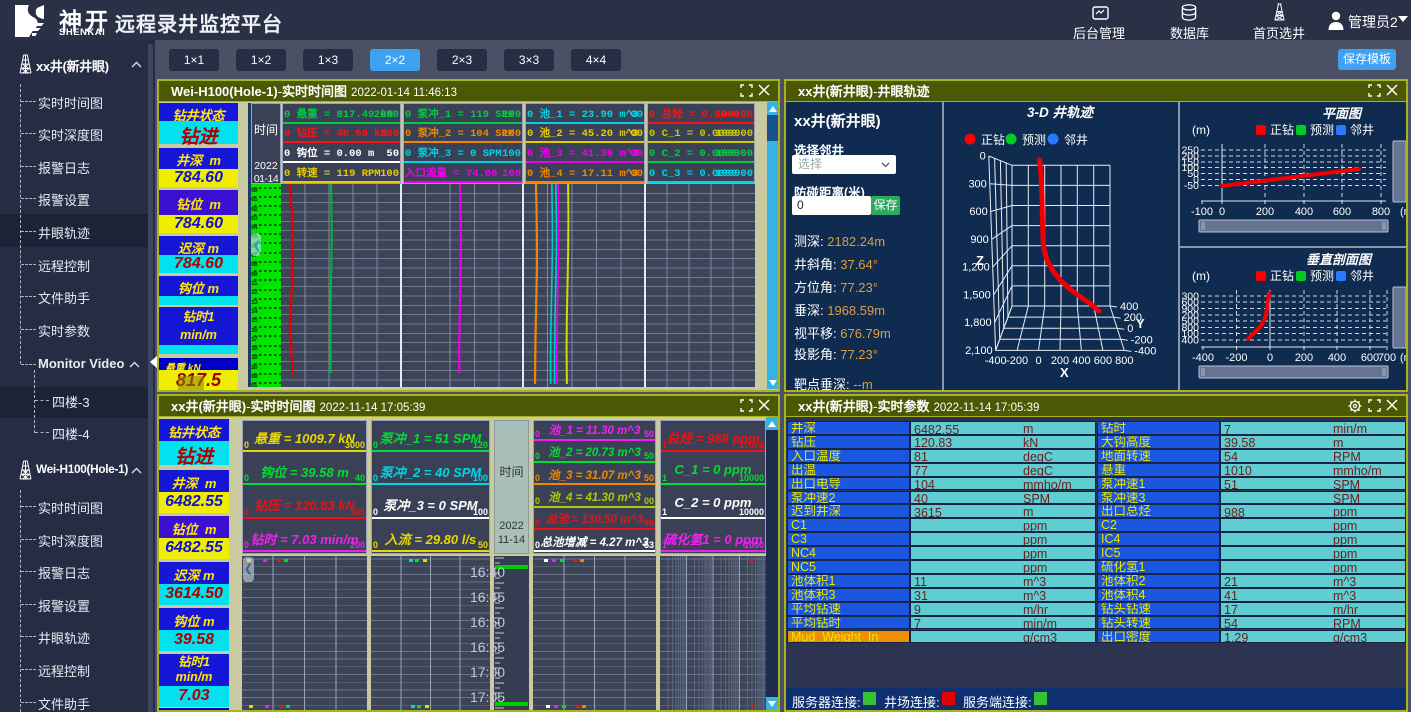 This screenshot has height=712, width=1411. I want to click on svg-text: X, so click(1064, 372).